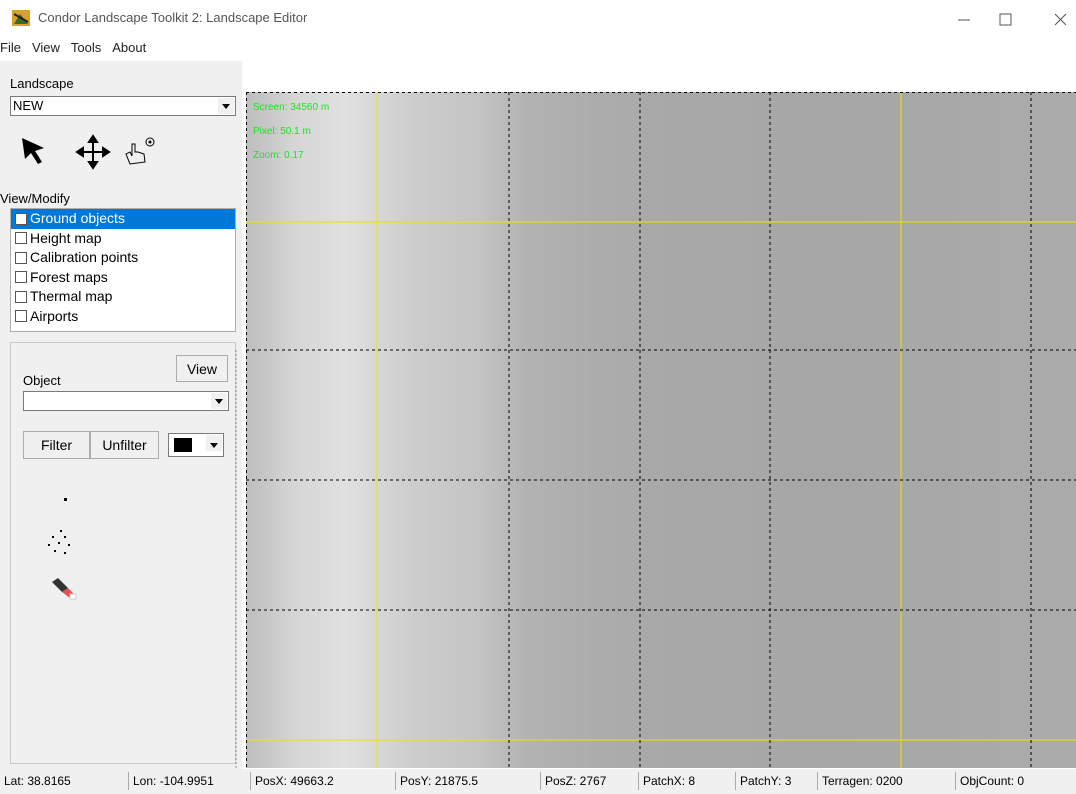 The image size is (1076, 794). What do you see at coordinates (69, 276) in the screenshot?
I see `layer-label: Forest maps` at bounding box center [69, 276].